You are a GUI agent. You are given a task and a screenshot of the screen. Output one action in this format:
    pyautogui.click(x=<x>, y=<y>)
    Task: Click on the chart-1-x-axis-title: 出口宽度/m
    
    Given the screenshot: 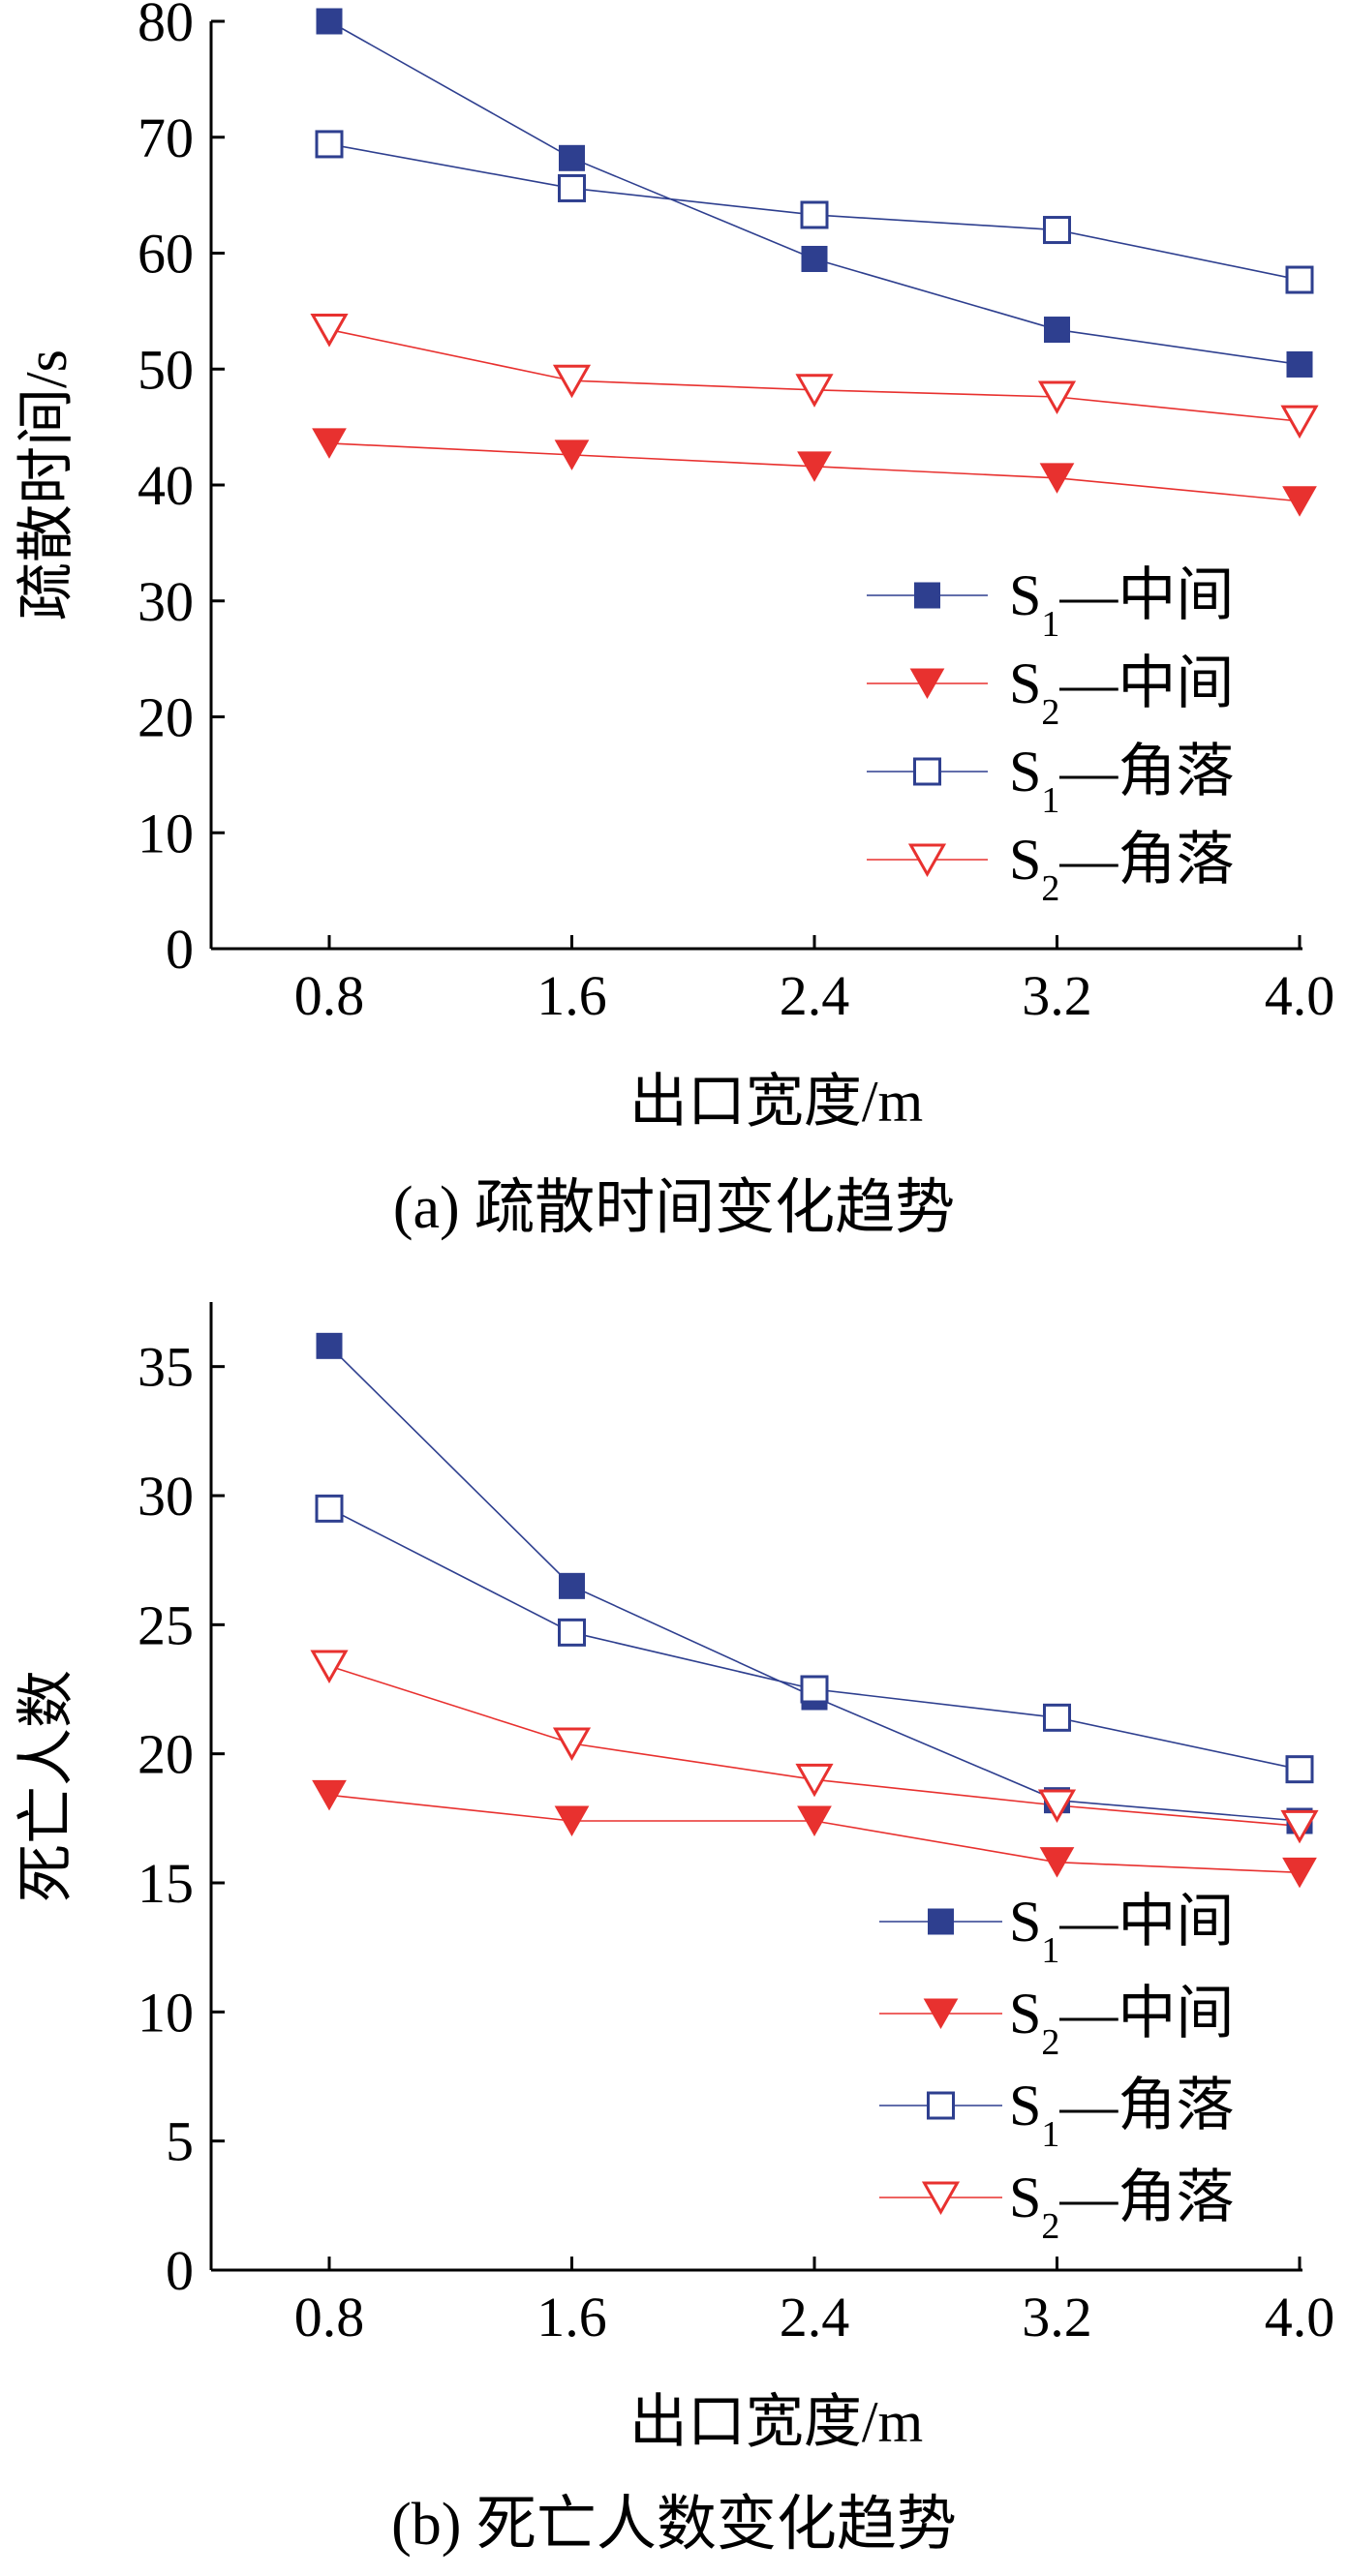 What is the action you would take?
    pyautogui.click(x=776, y=2422)
    